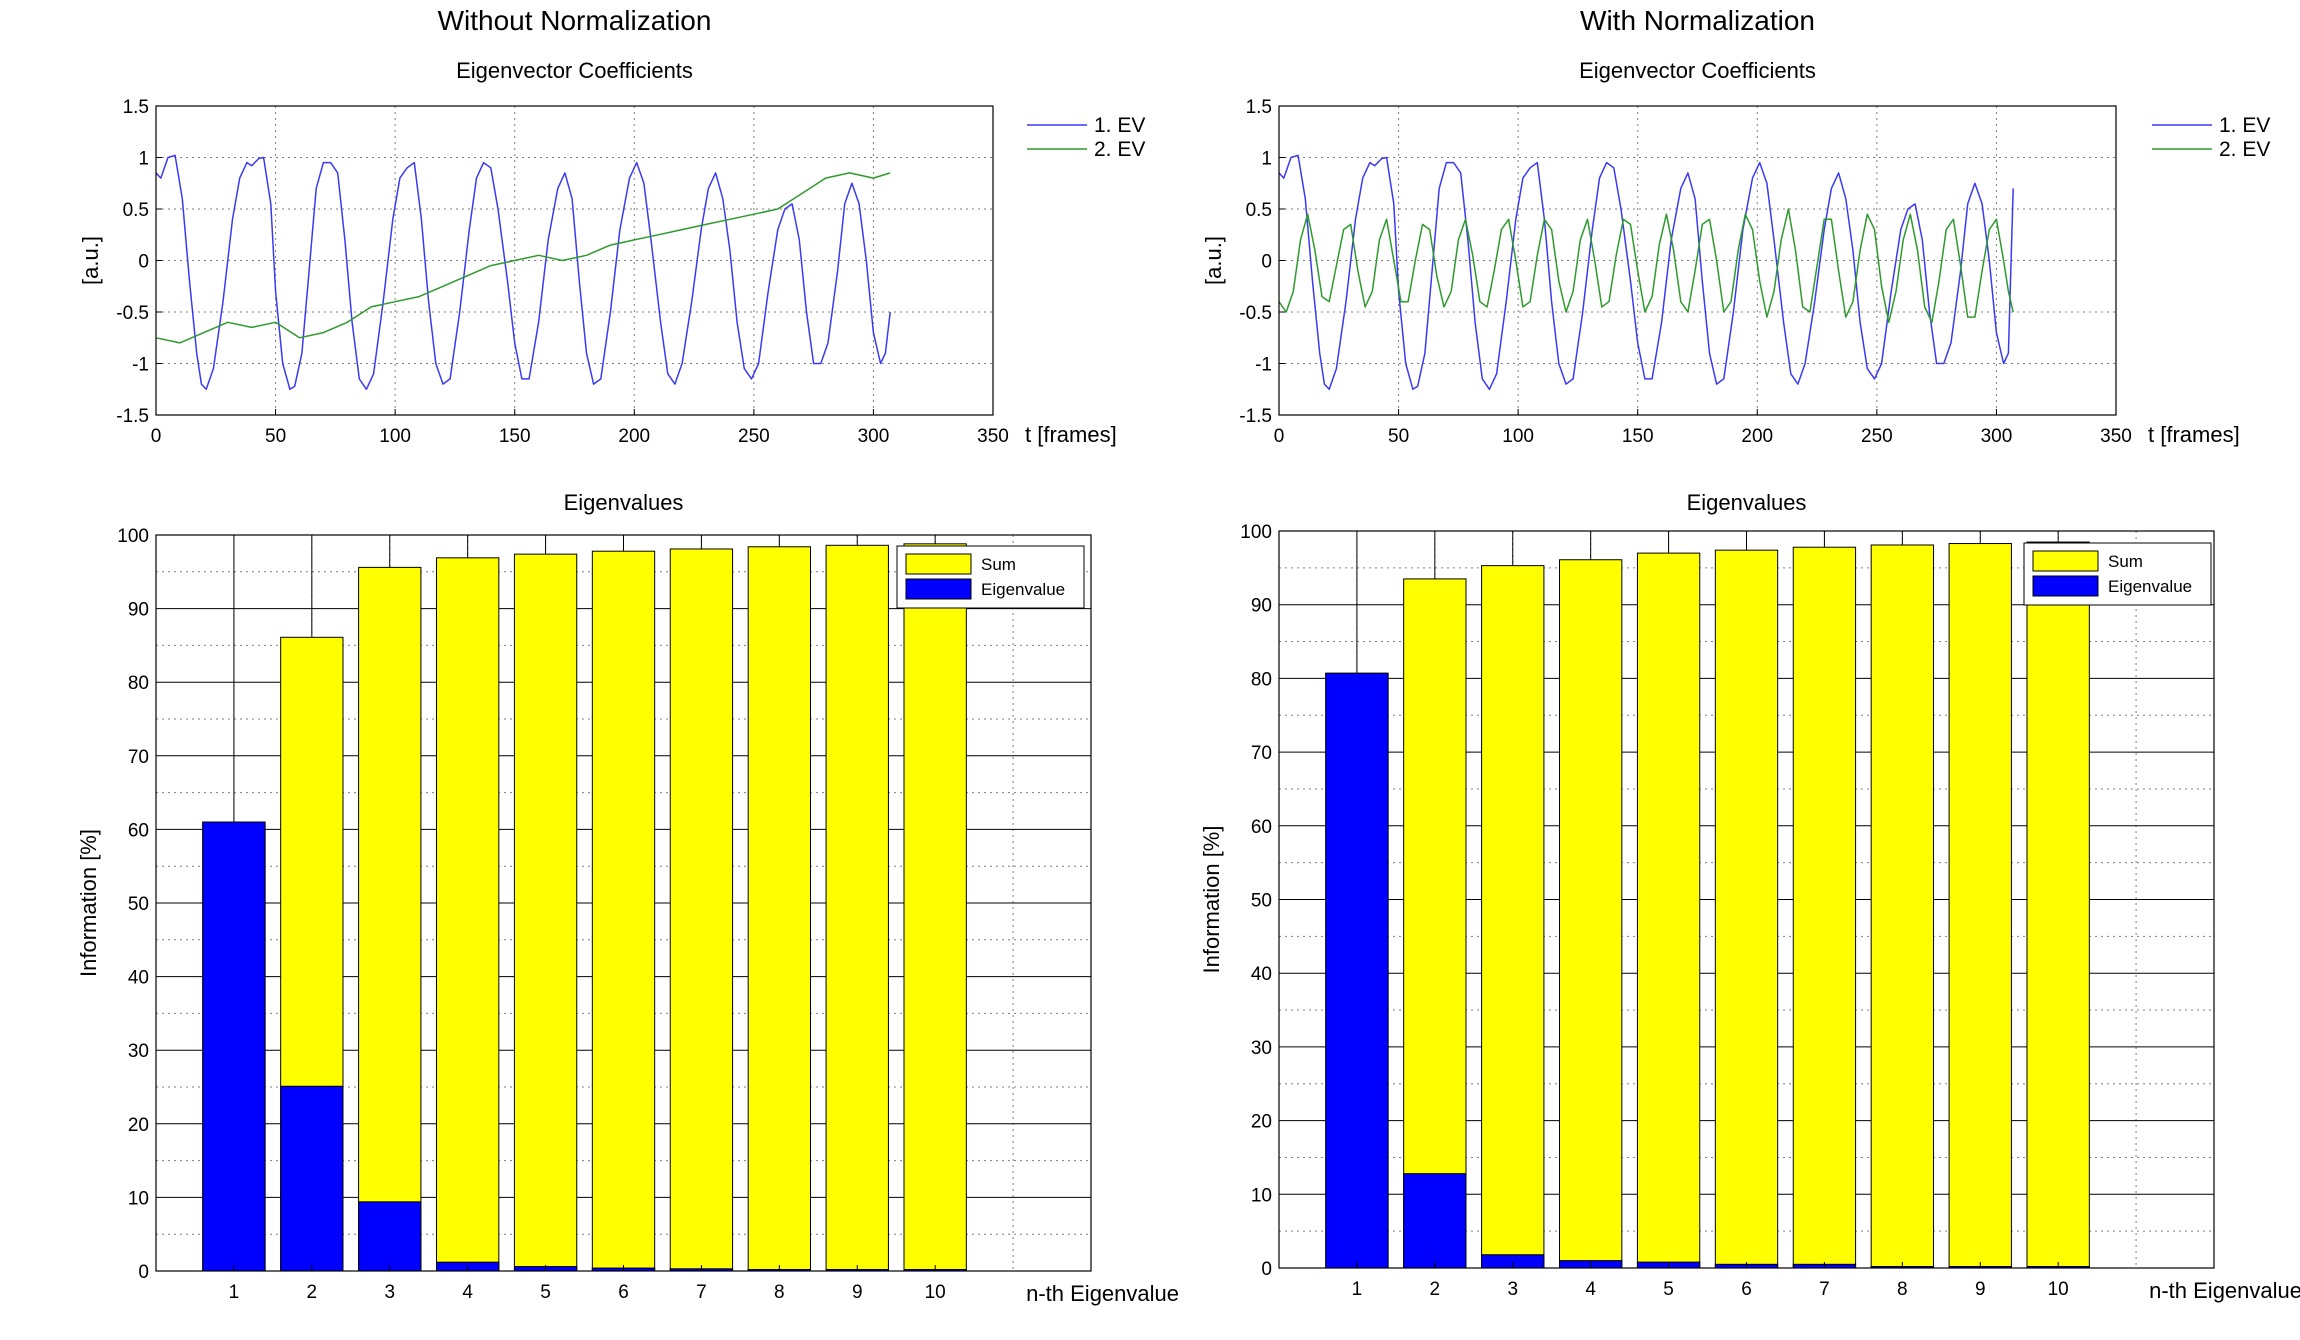  Describe the element at coordinates (1261, 753) in the screenshot. I see `y-tick-label: 70` at that location.